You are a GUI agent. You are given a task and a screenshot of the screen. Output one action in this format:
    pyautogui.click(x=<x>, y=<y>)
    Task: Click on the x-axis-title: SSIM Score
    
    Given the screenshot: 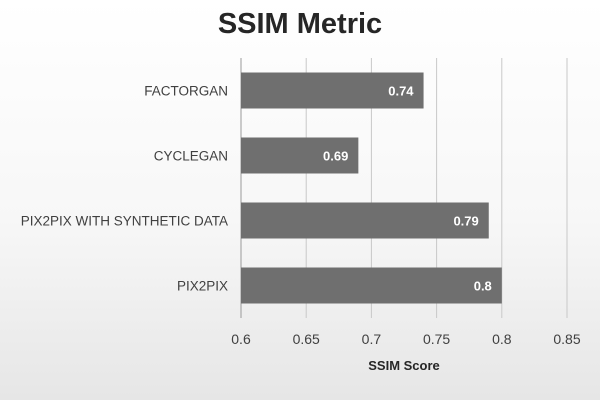 What is the action you would take?
    pyautogui.click(x=404, y=365)
    